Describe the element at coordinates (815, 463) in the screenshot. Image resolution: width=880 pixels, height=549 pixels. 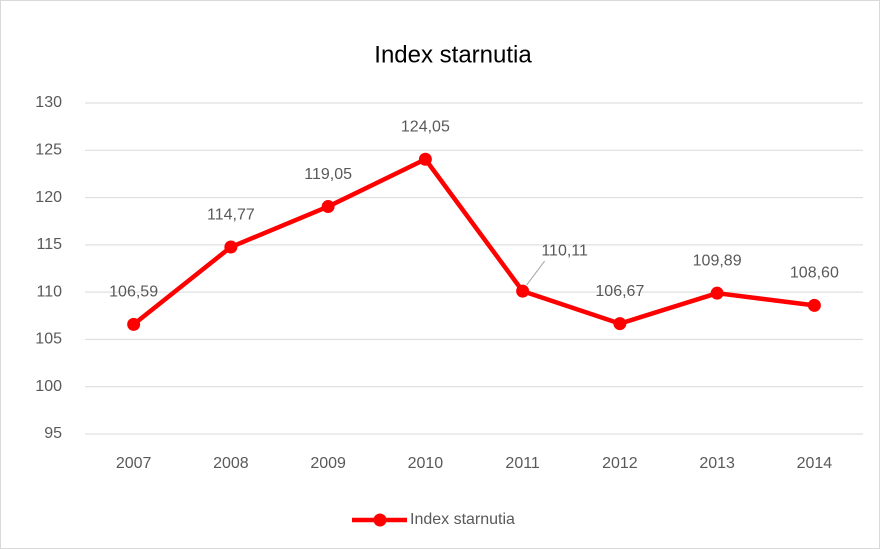
I see `x-tick-label: 2014` at that location.